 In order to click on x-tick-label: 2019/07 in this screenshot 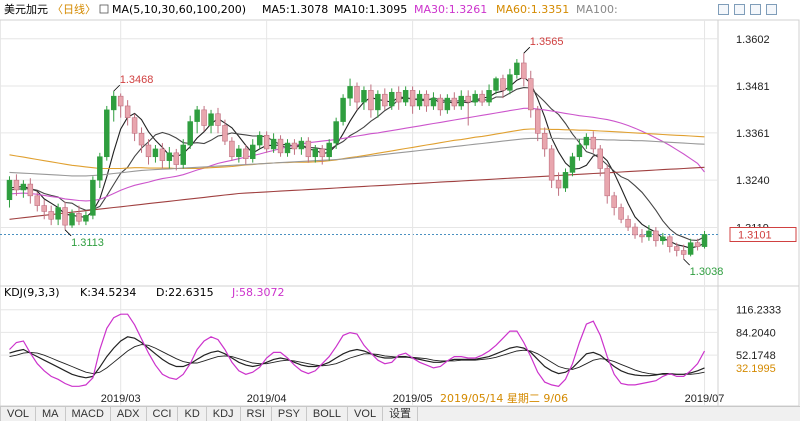, I will do `click(705, 399)`.